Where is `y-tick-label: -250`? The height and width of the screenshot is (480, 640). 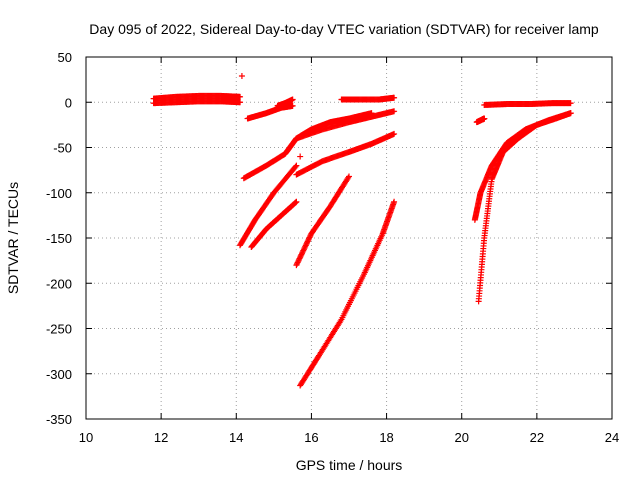 y-tick-label: -250 is located at coordinates (59, 329).